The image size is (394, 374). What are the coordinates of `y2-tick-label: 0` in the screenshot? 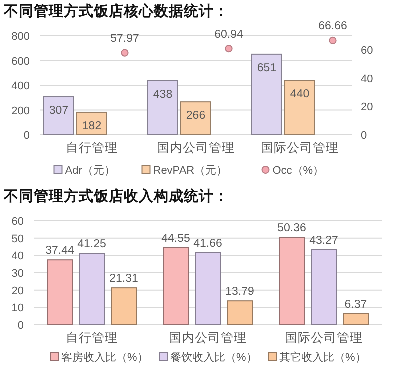 It's located at (364, 136).